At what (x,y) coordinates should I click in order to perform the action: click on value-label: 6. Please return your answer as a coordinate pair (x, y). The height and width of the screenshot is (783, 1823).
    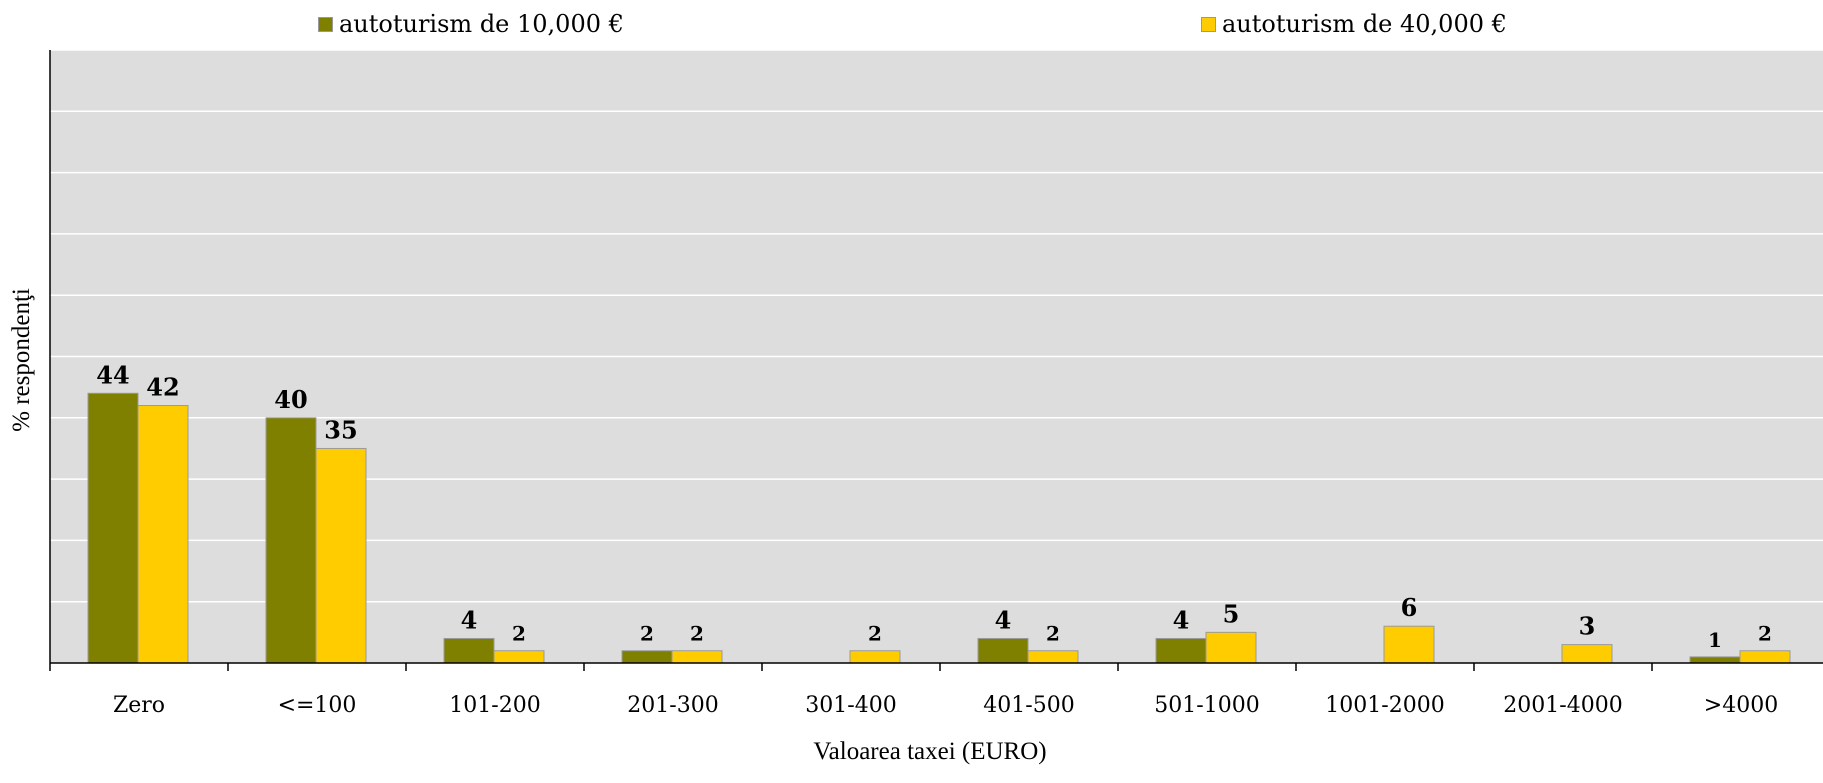
    Looking at the image, I should click on (1409, 607).